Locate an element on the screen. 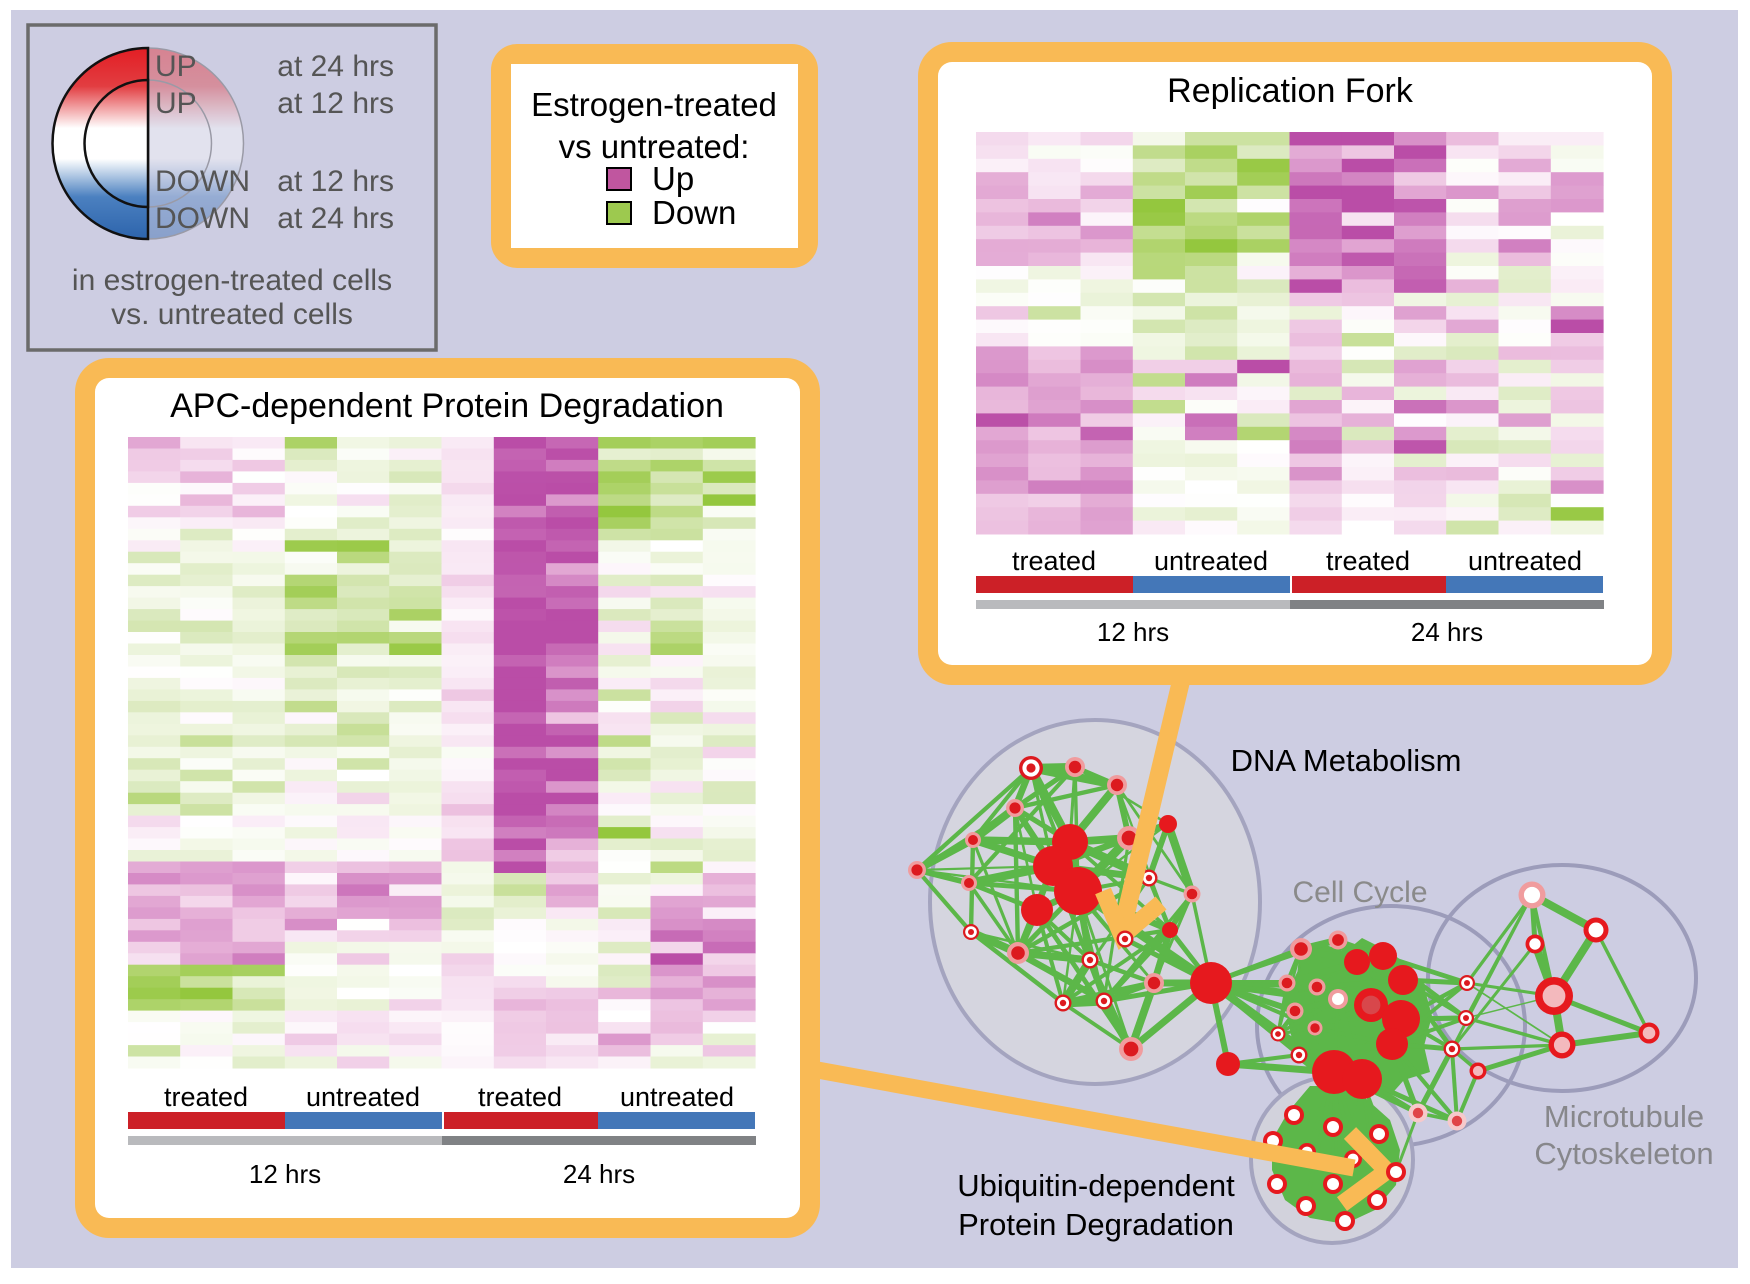 The width and height of the screenshot is (1750, 1284). svg-text: Down is located at coordinates (694, 212).